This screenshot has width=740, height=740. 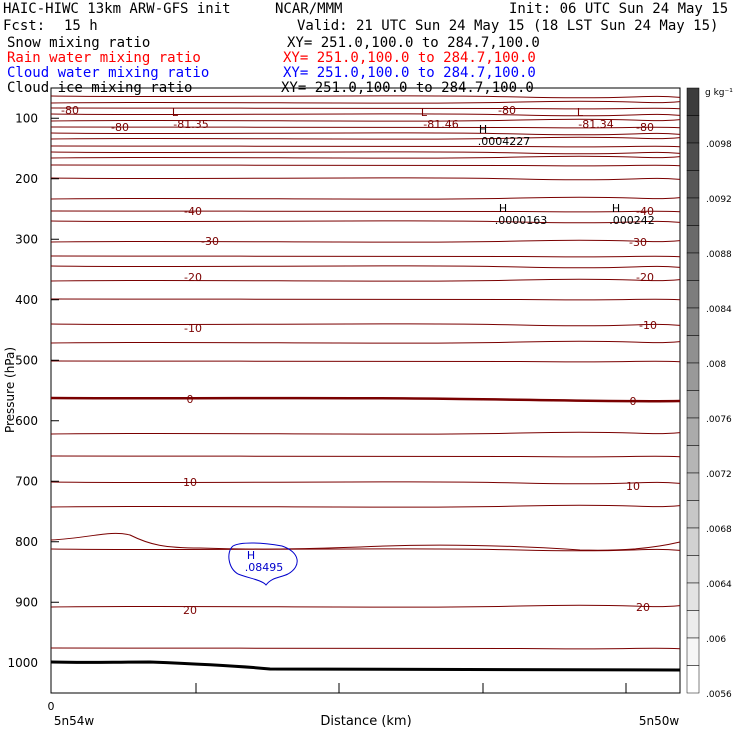 I want to click on x-axis: 0 5n54w 5n50w Distance (km), so click(x=364, y=706).